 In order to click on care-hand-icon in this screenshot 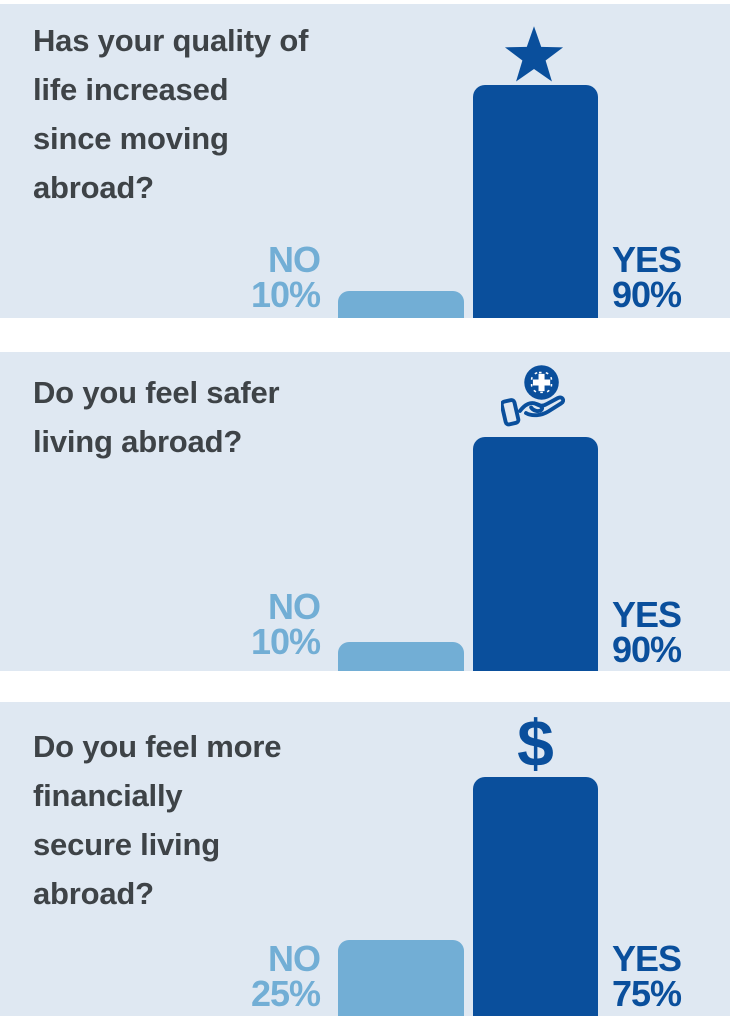, I will do `click(535, 398)`.